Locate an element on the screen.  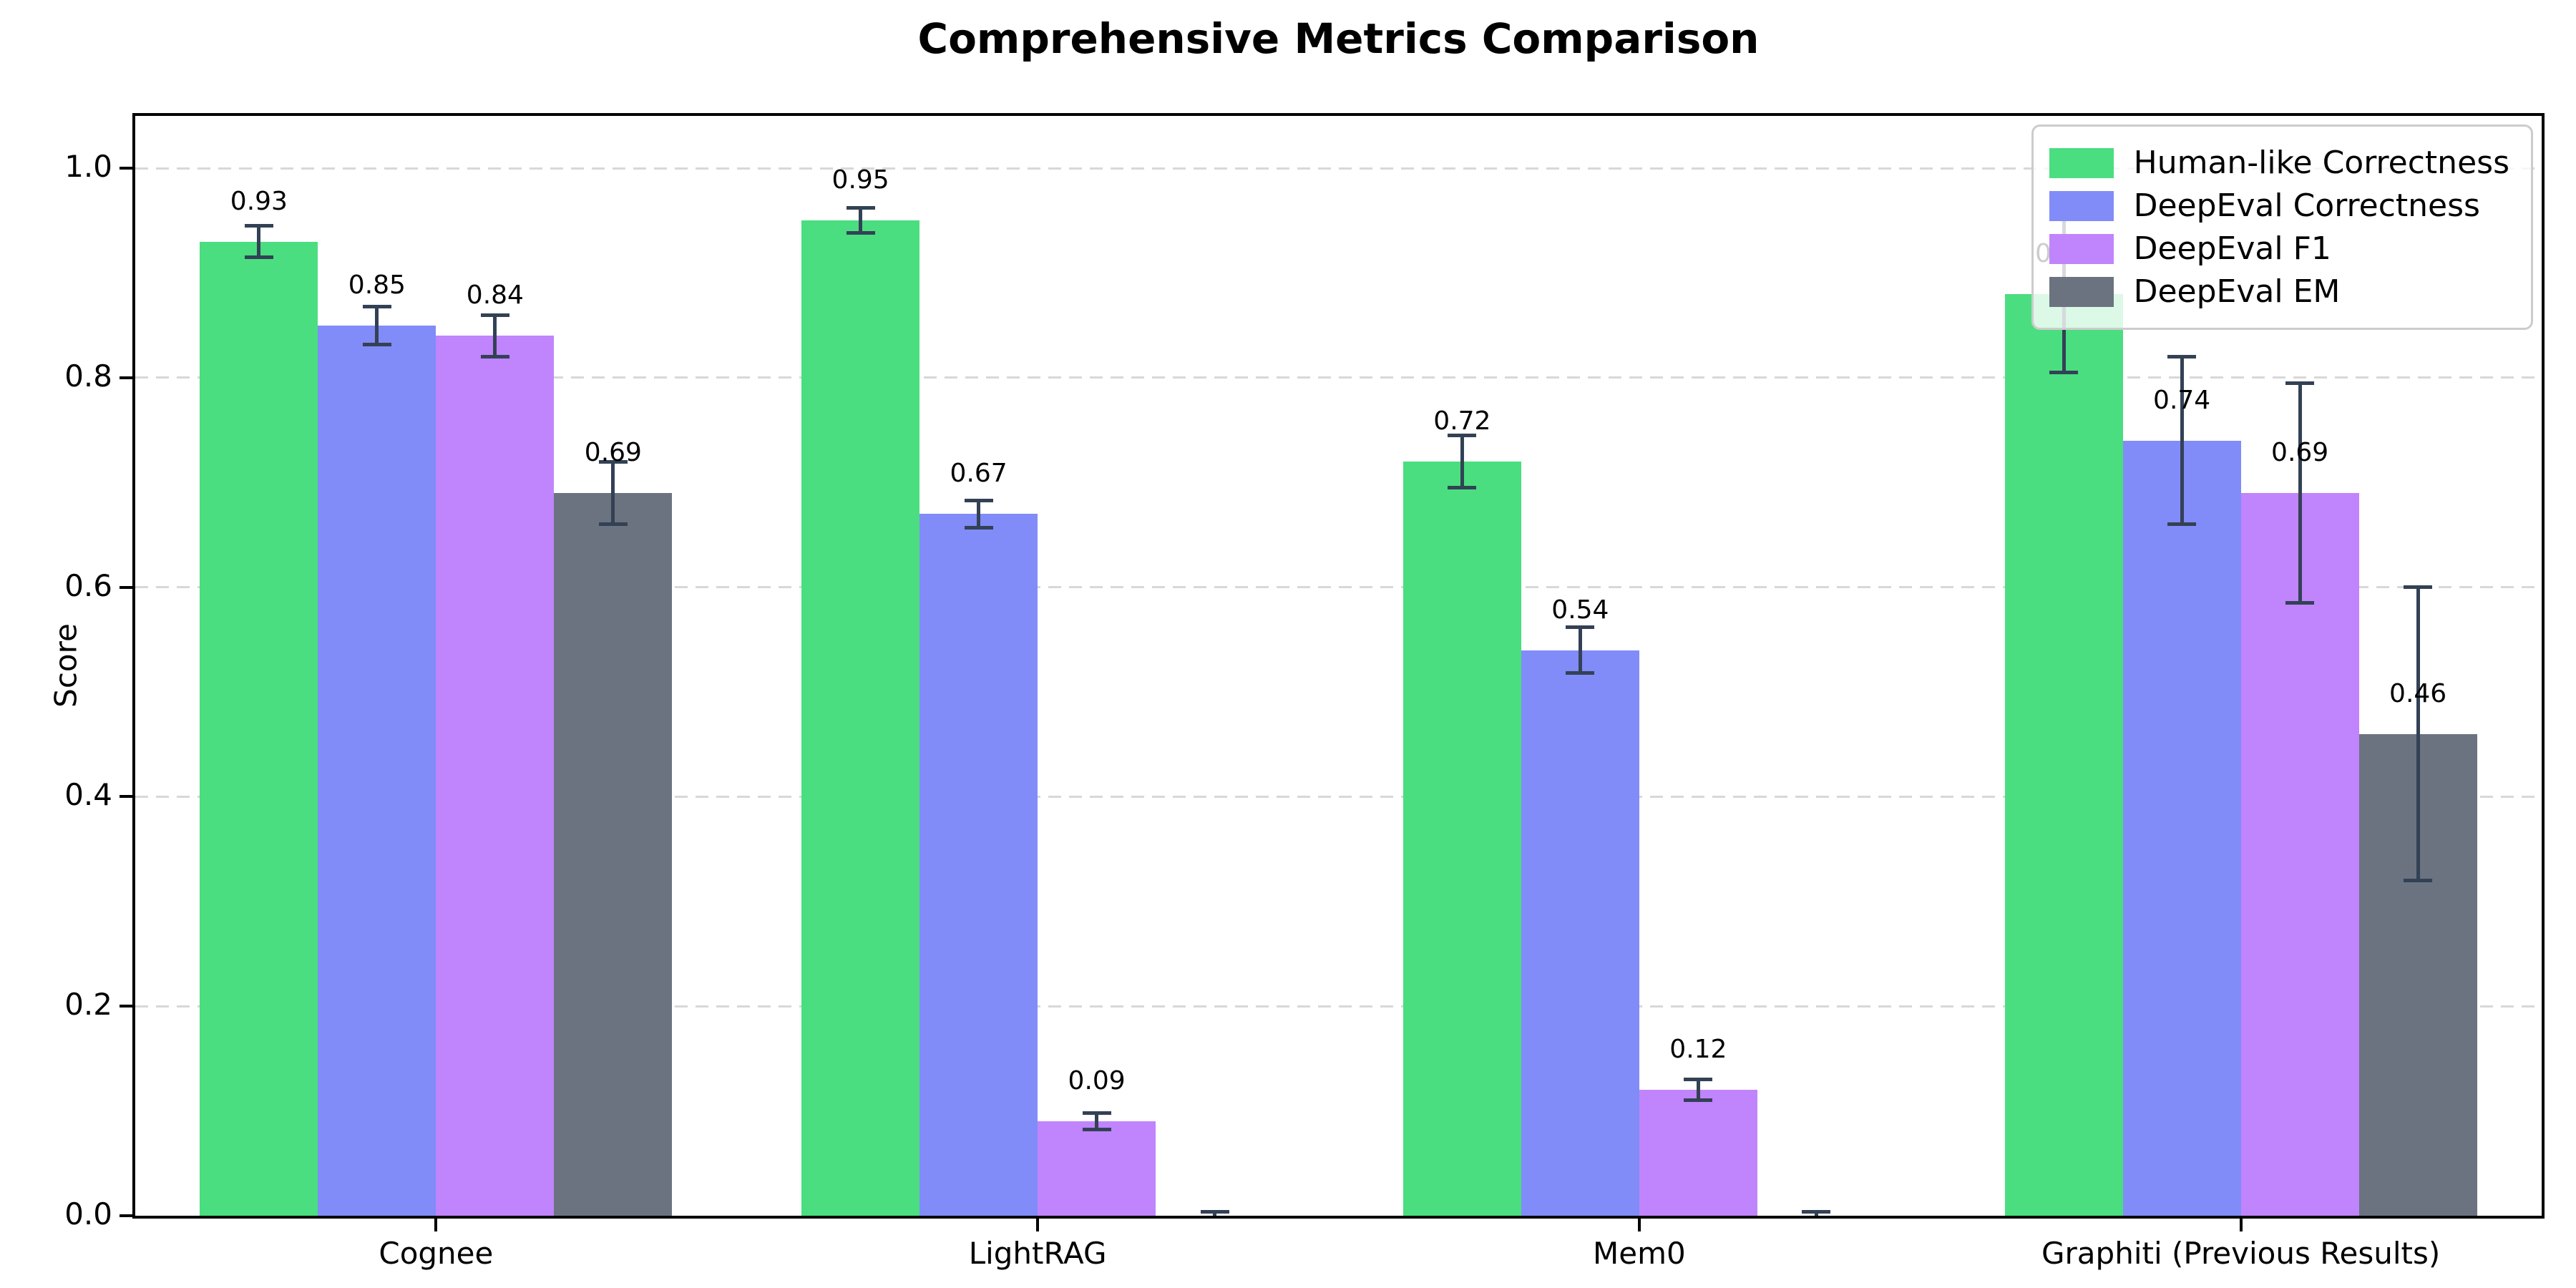
legend-label: DeepEval F1 is located at coordinates (2232, 248).